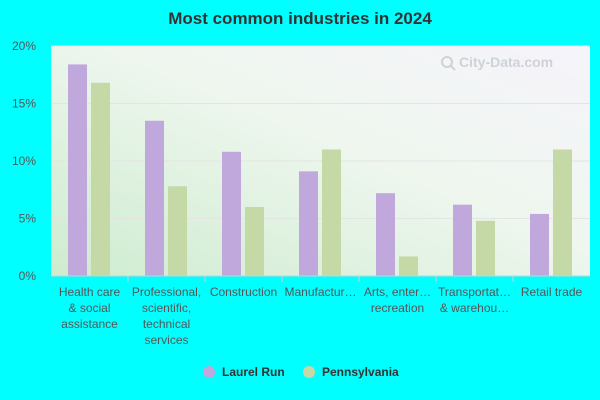 Image resolution: width=600 pixels, height=400 pixels. What do you see at coordinates (300, 18) in the screenshot?
I see `chart-title: Most common industries in 2024` at bounding box center [300, 18].